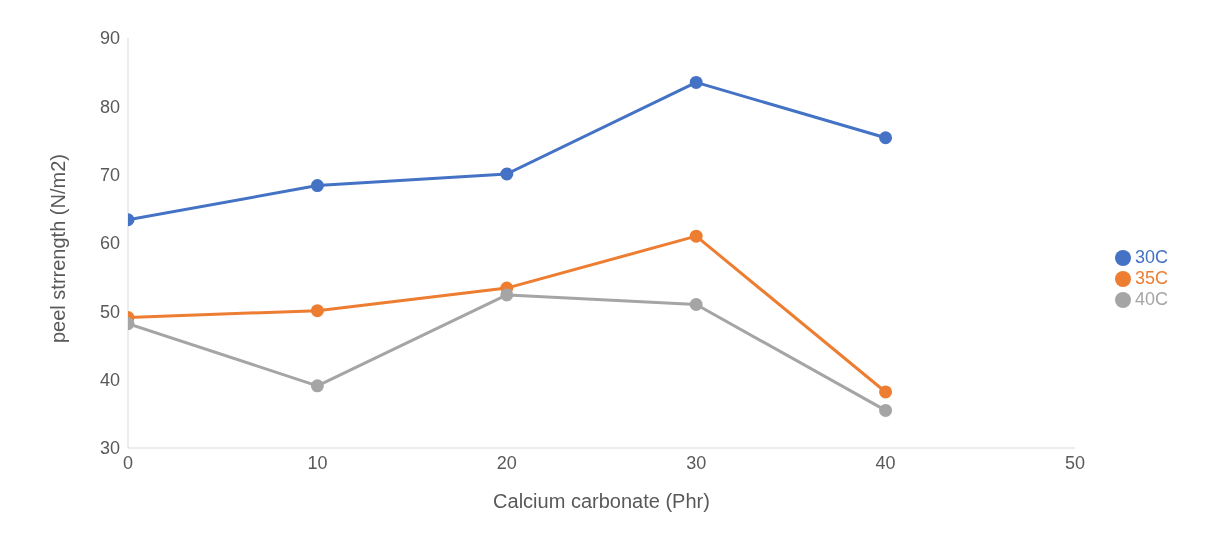 The height and width of the screenshot is (556, 1227). I want to click on legend-label: 30C, so click(1151, 256).